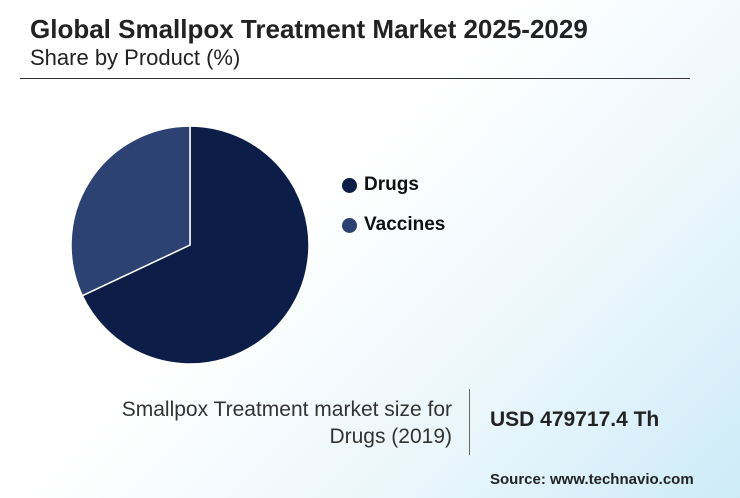  What do you see at coordinates (355, 78) in the screenshot?
I see `title-divider` at bounding box center [355, 78].